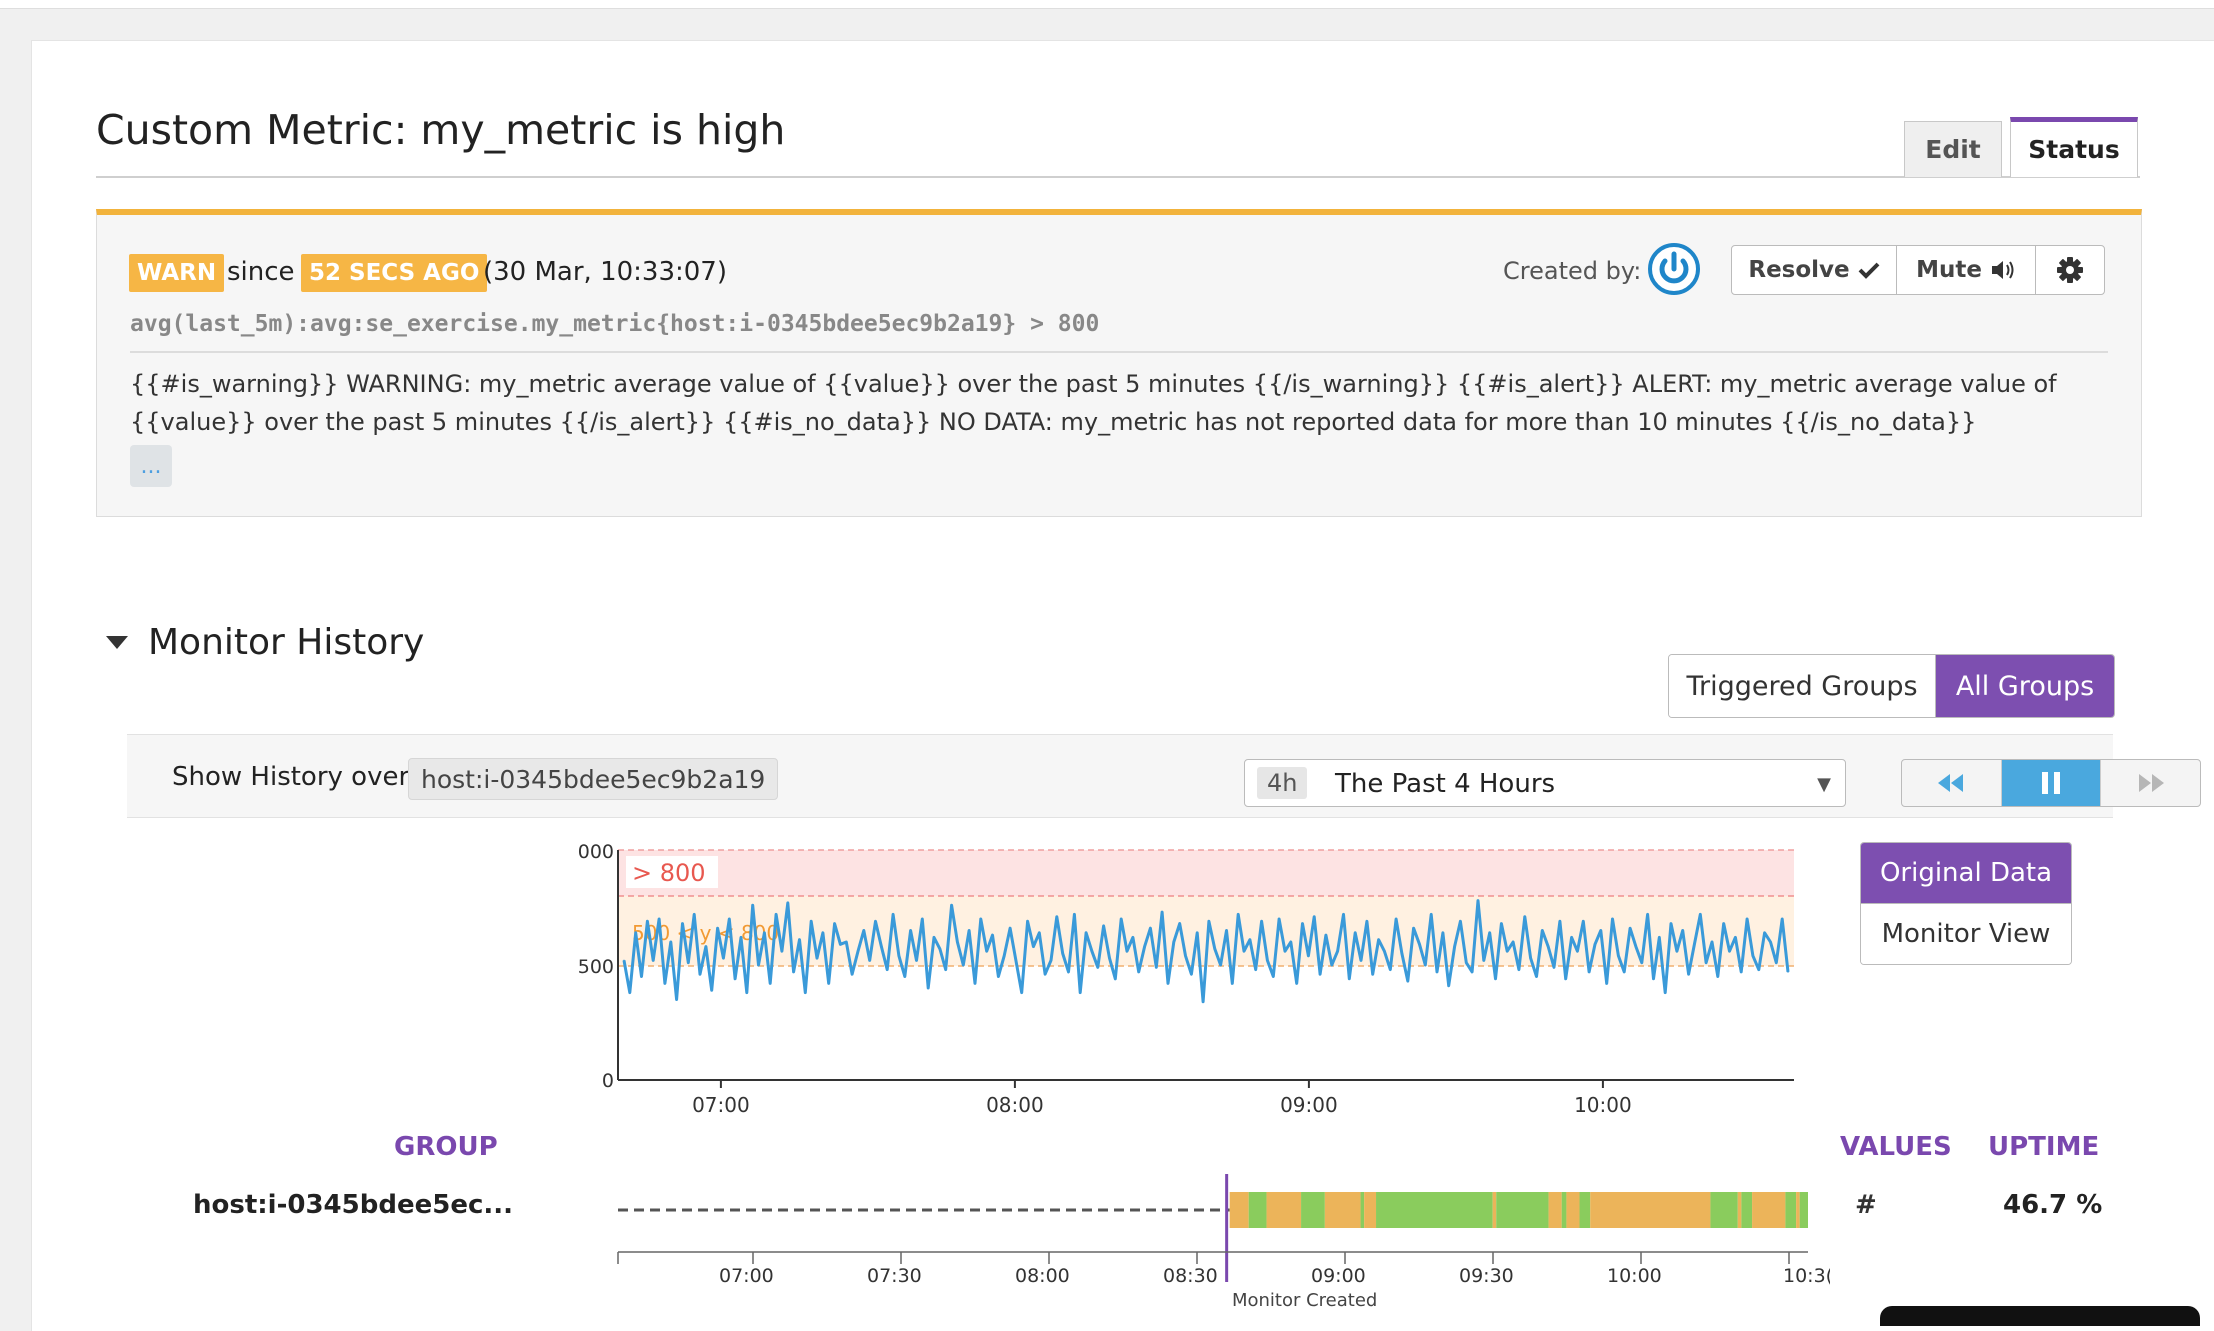 The height and width of the screenshot is (1331, 2214). What do you see at coordinates (1674, 269) in the screenshot?
I see `power-icon` at bounding box center [1674, 269].